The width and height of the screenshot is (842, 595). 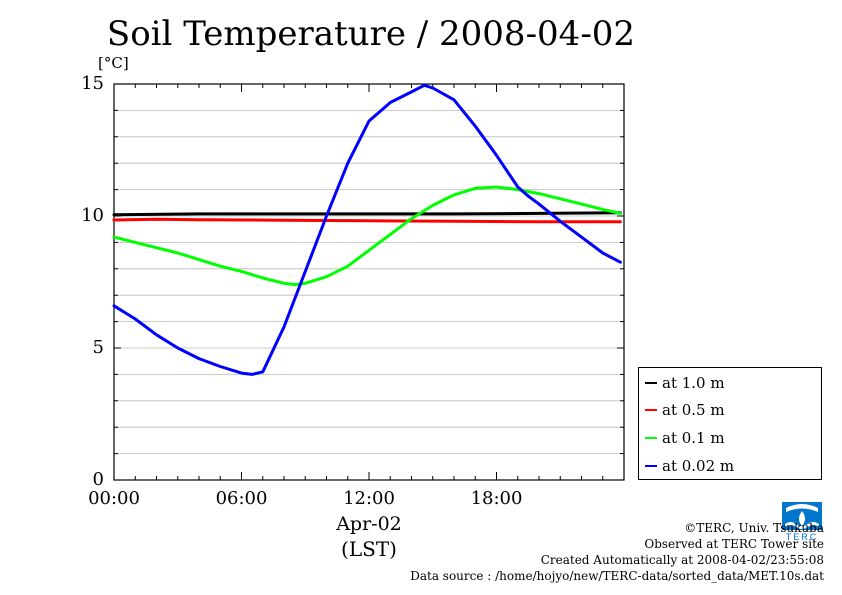 What do you see at coordinates (651, 438) in the screenshot?
I see `legend-swatch-0-1m` at bounding box center [651, 438].